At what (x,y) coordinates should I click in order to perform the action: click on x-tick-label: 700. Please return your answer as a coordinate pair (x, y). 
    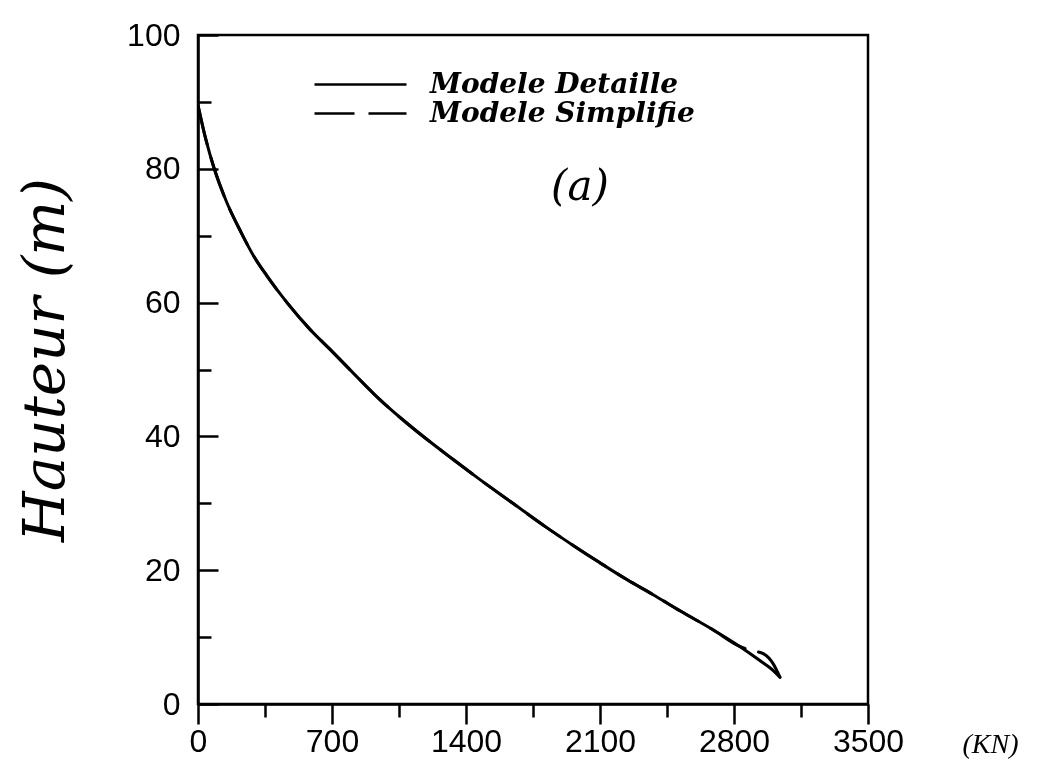
    Looking at the image, I should click on (332, 740).